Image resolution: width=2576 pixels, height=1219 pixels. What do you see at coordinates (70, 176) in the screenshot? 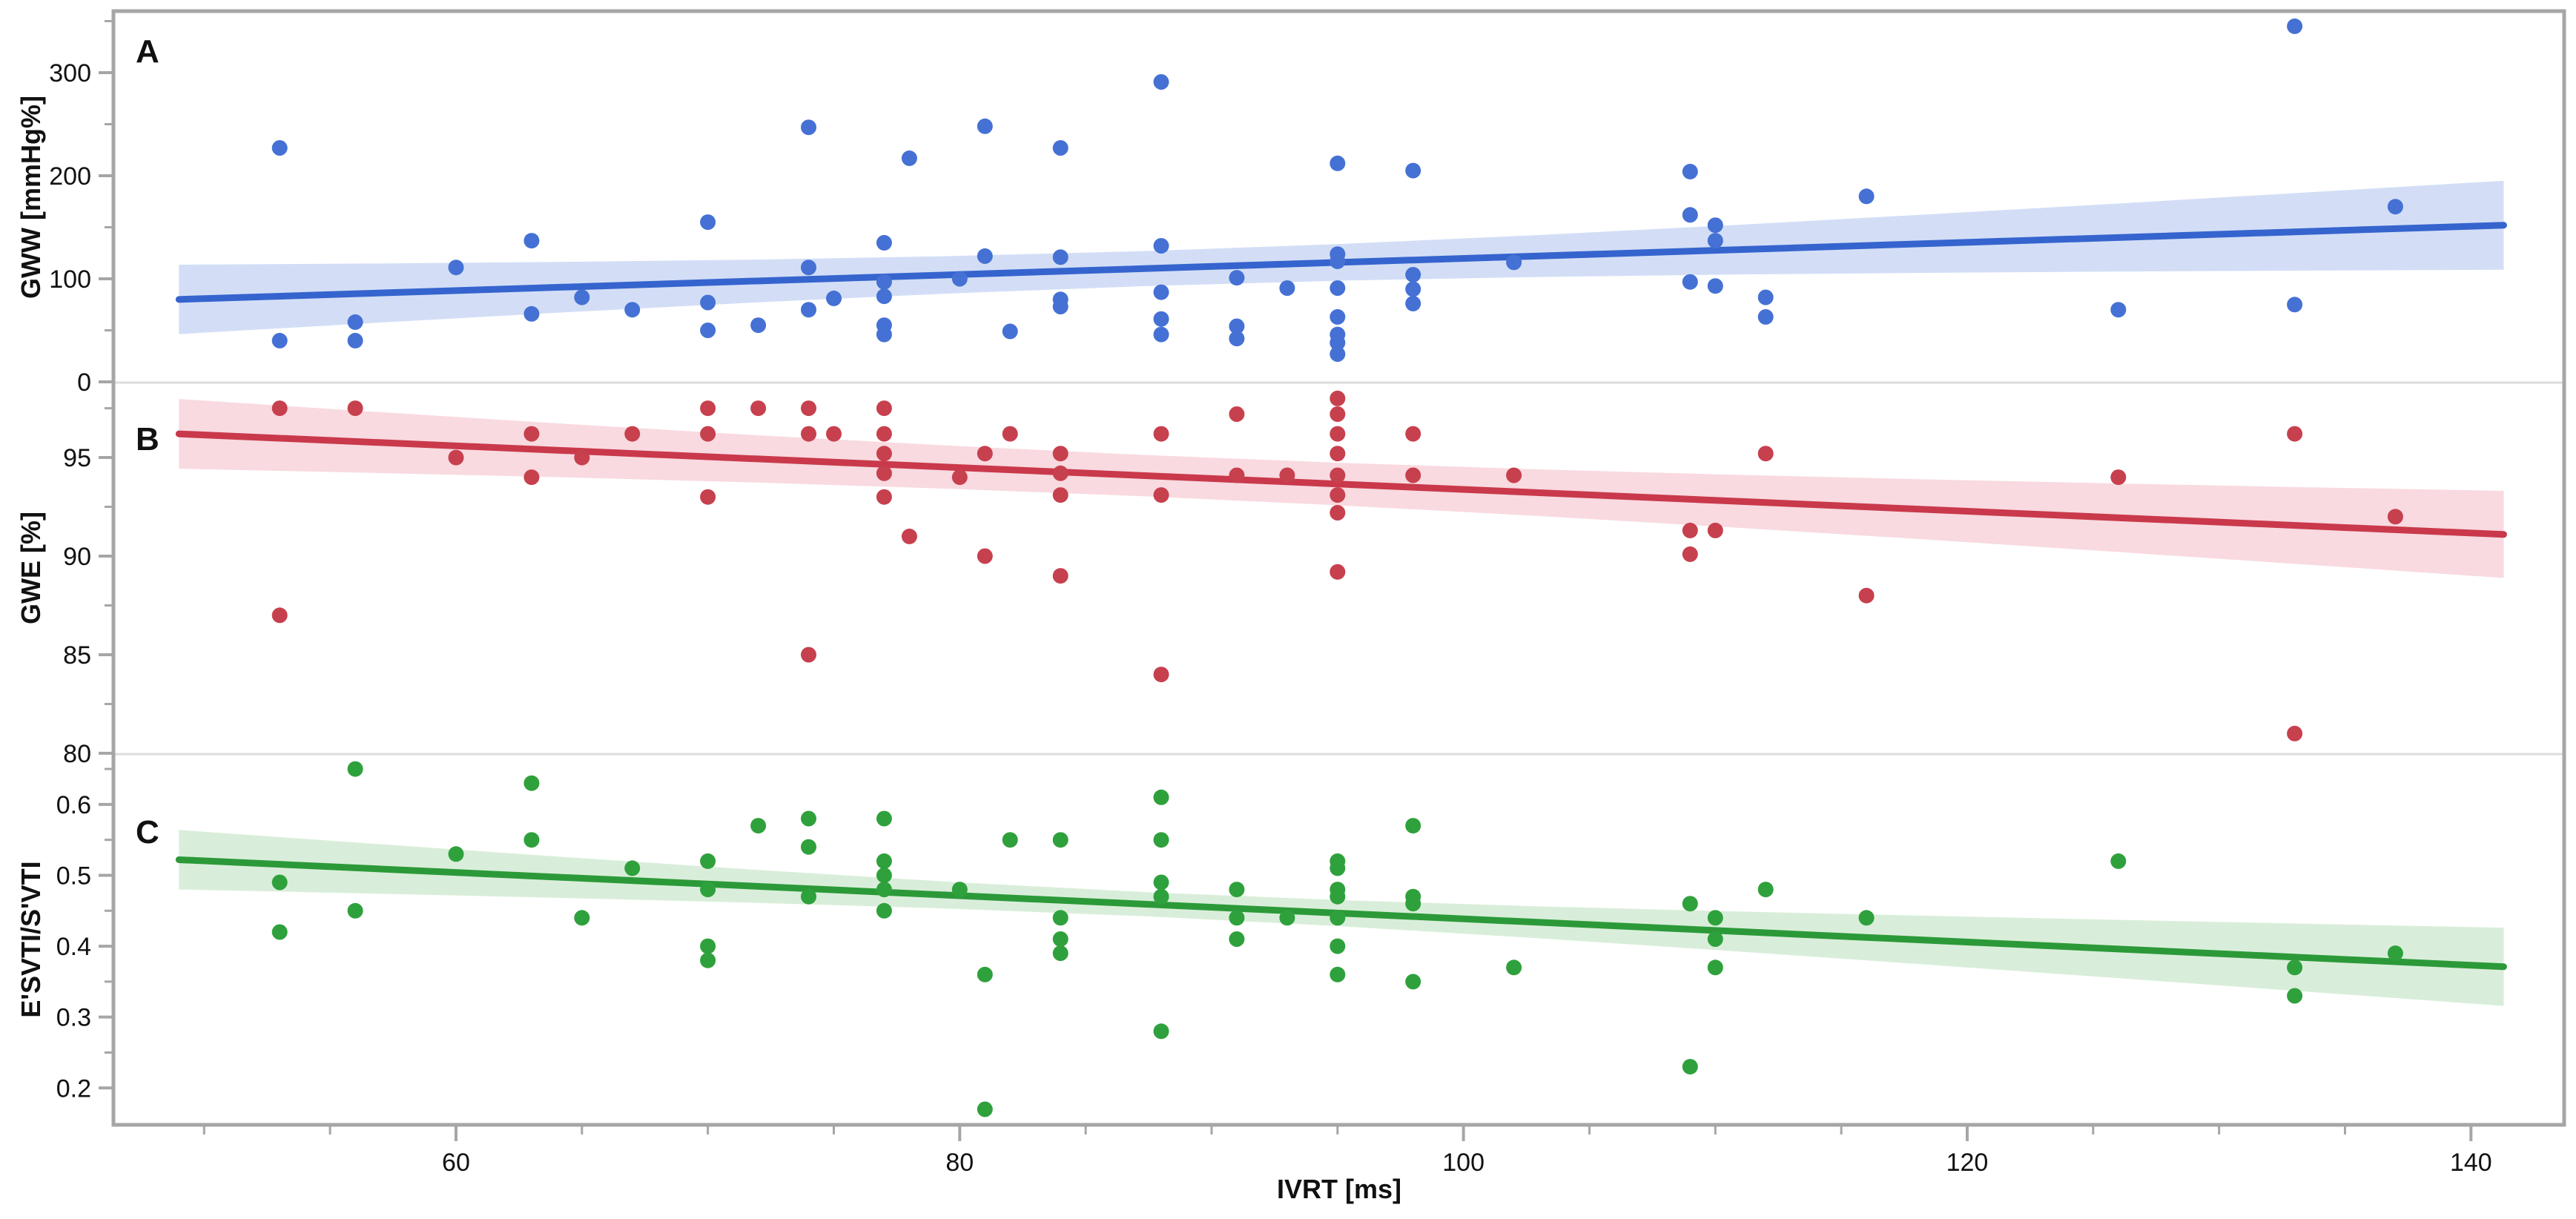
I see `y-tick-label: 200` at bounding box center [70, 176].